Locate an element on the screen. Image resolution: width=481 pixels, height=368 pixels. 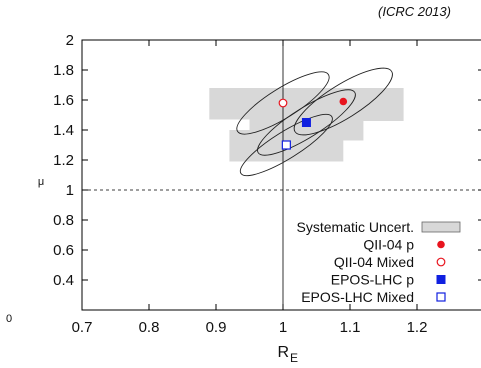
chart-annotation: (ICRC 2013) is located at coordinates (414, 11).